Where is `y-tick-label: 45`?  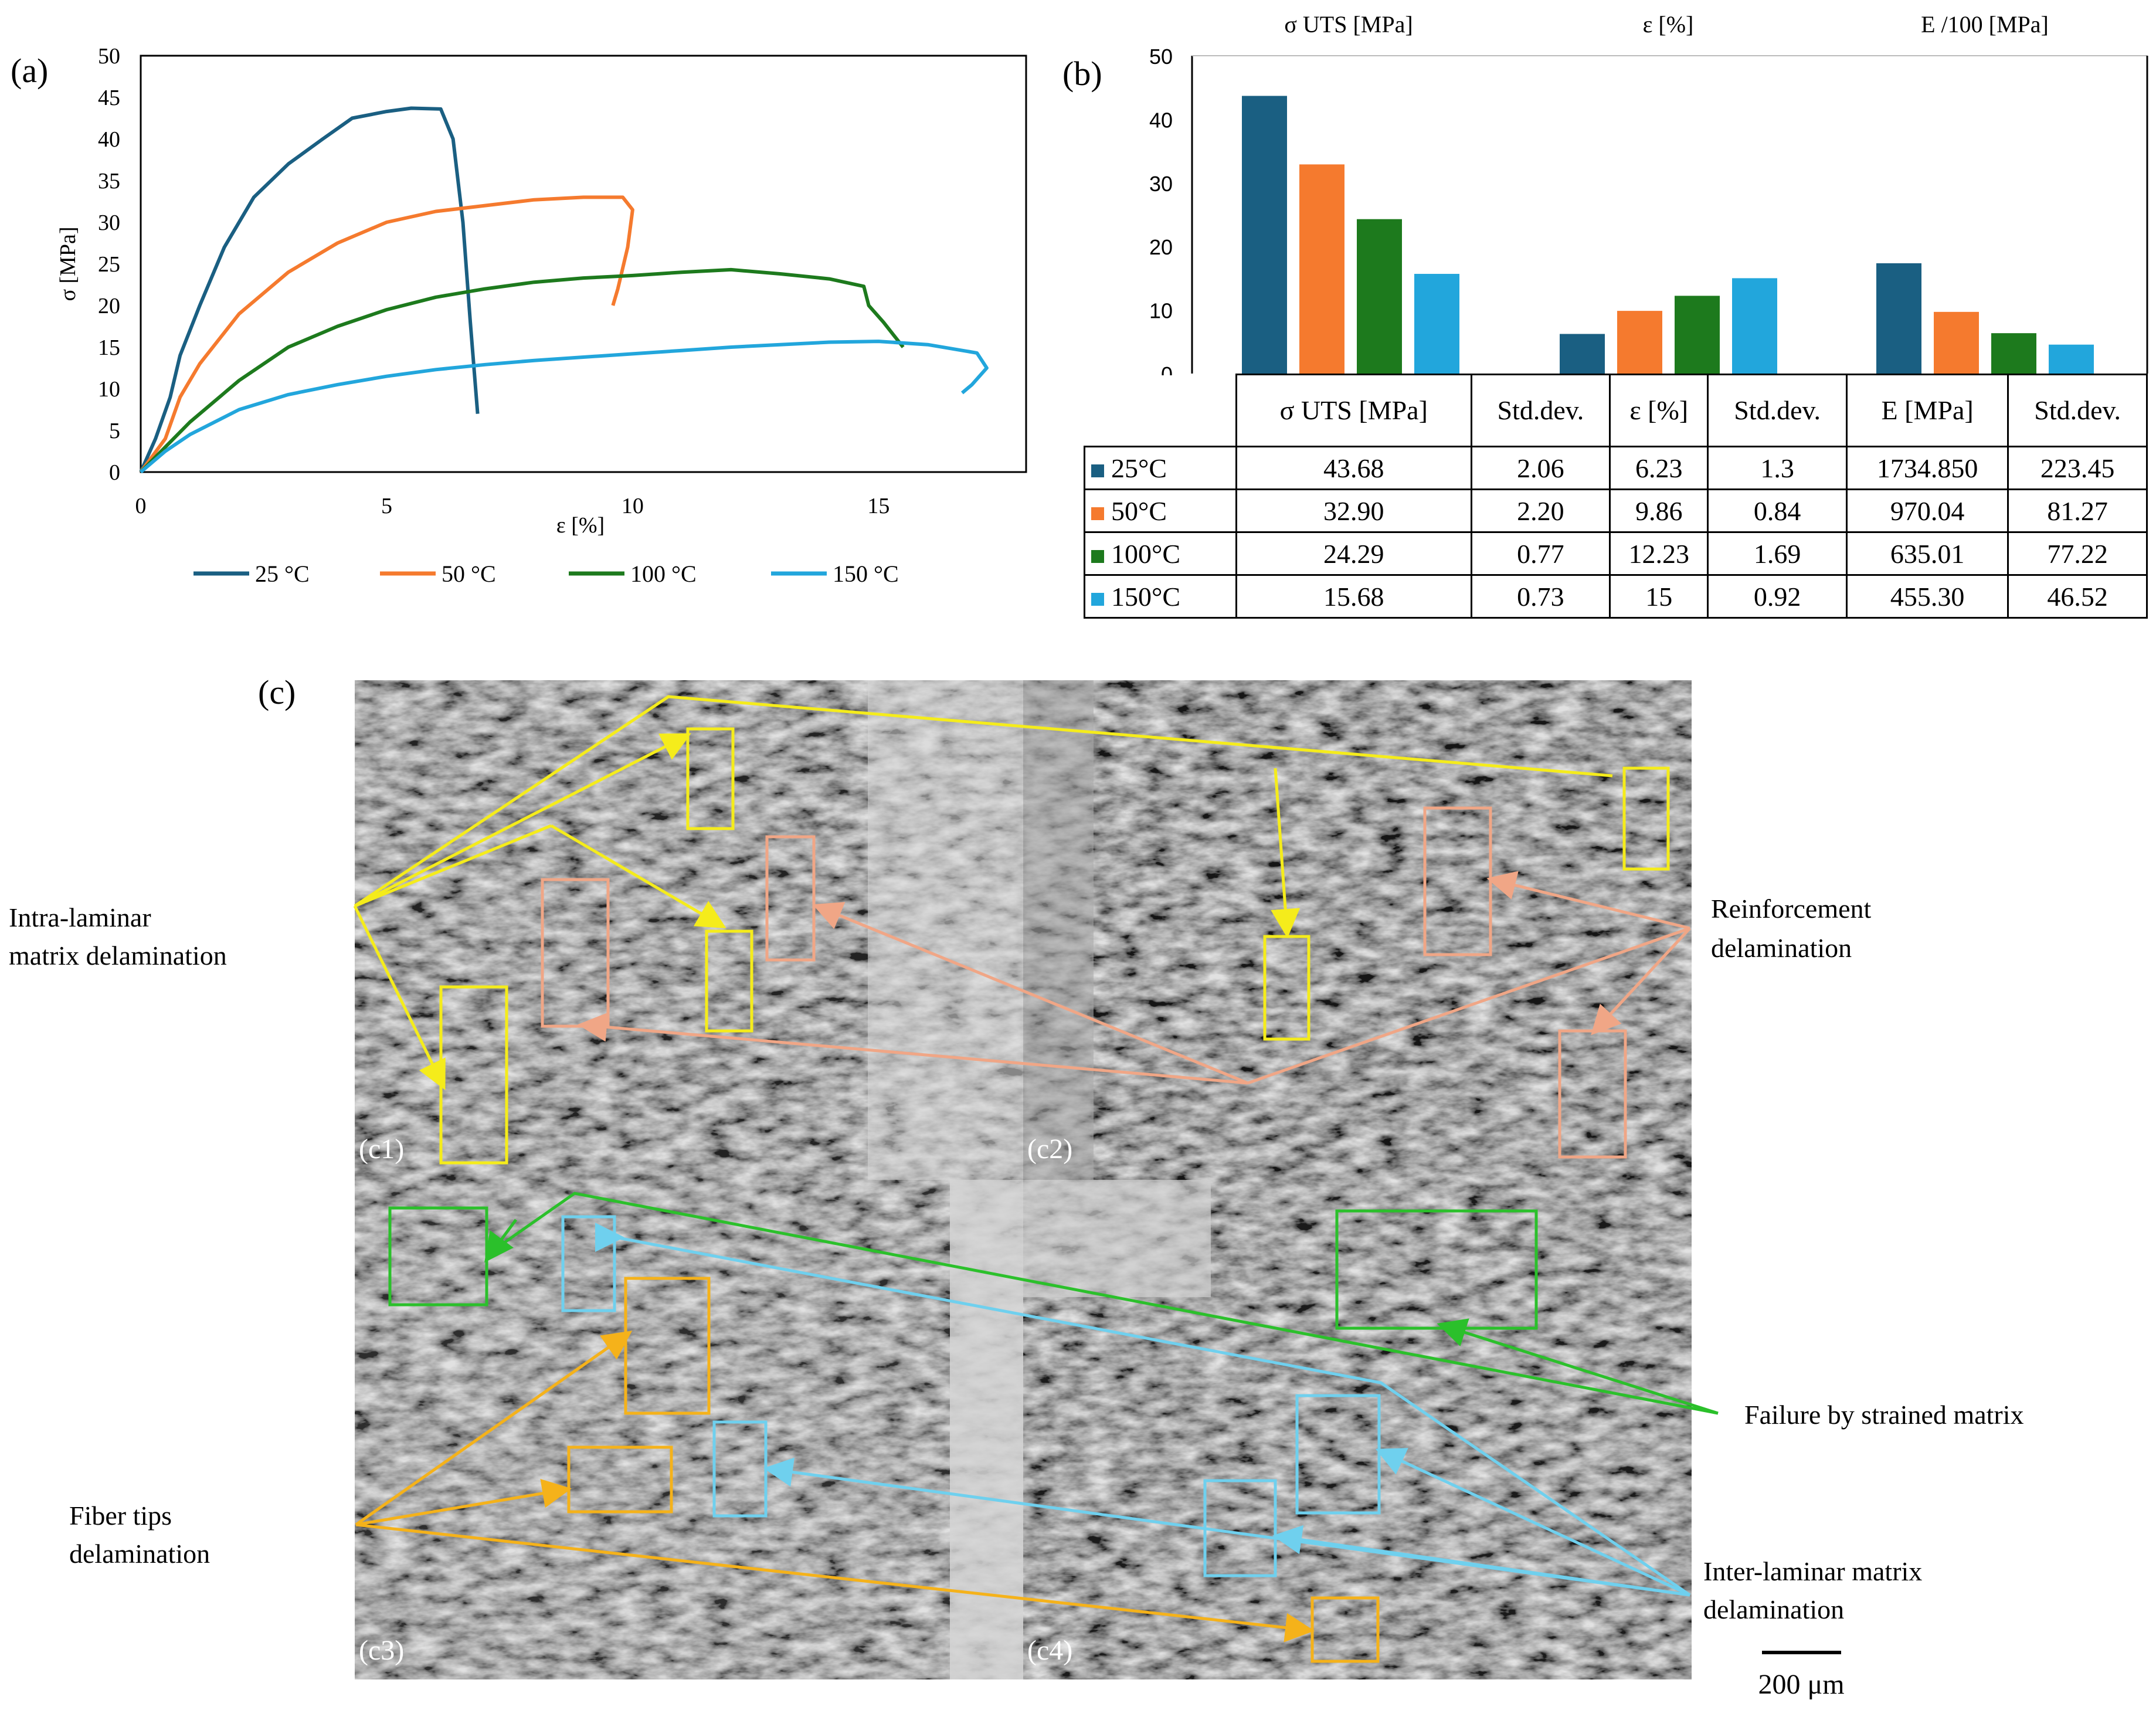
y-tick-label: 45 is located at coordinates (109, 98).